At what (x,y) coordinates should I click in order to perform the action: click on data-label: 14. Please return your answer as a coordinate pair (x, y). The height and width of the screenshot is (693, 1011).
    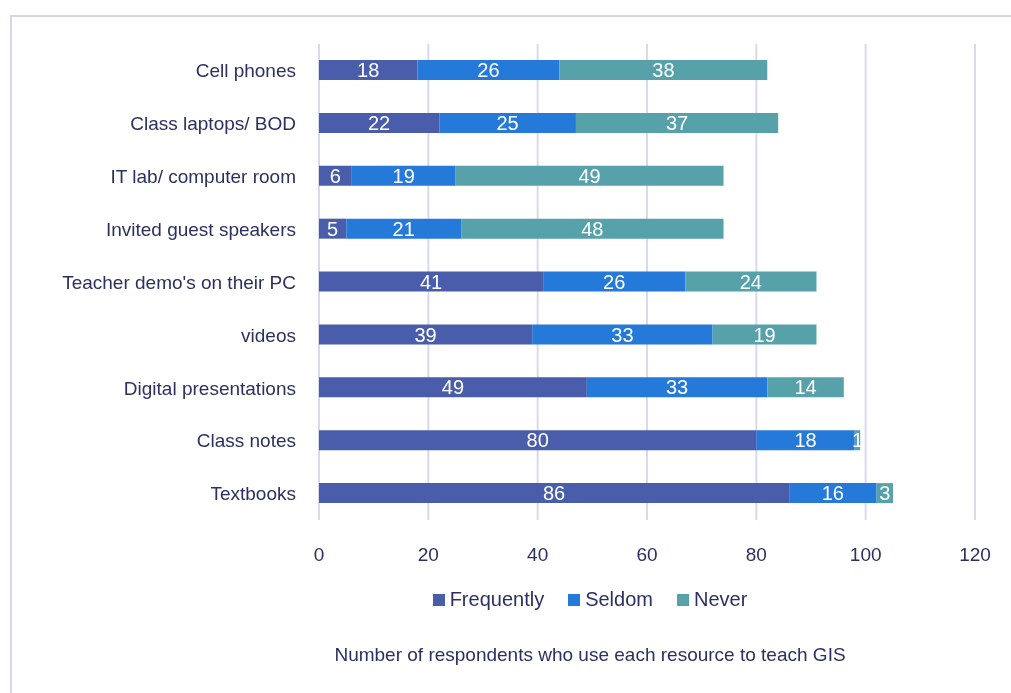
    Looking at the image, I should click on (805, 387).